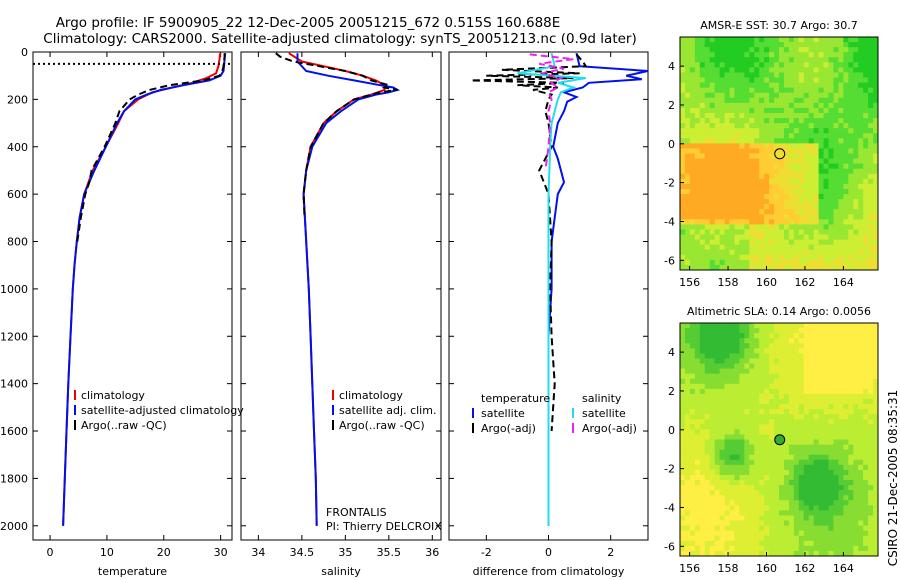 The width and height of the screenshot is (900, 580). What do you see at coordinates (549, 571) in the screenshot?
I see `difference-xlabel: difference from climatology` at bounding box center [549, 571].